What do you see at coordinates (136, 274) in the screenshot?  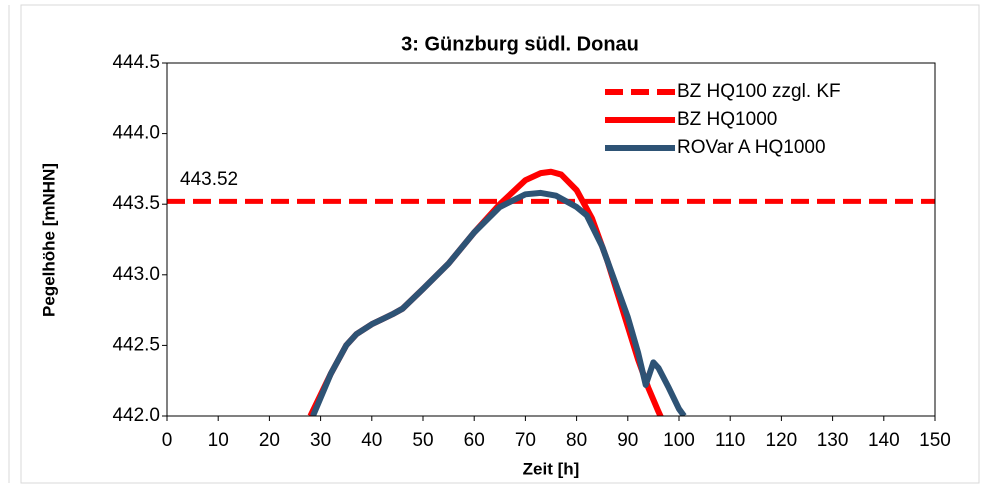 I see `y-tick-label: 443.0` at bounding box center [136, 274].